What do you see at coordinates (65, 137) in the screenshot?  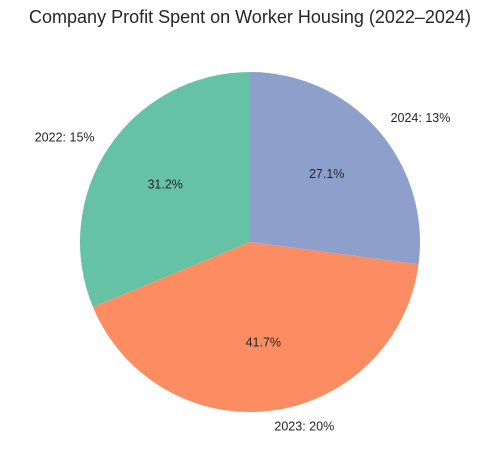 I see `slice-label-1: 2022: 15%` at bounding box center [65, 137].